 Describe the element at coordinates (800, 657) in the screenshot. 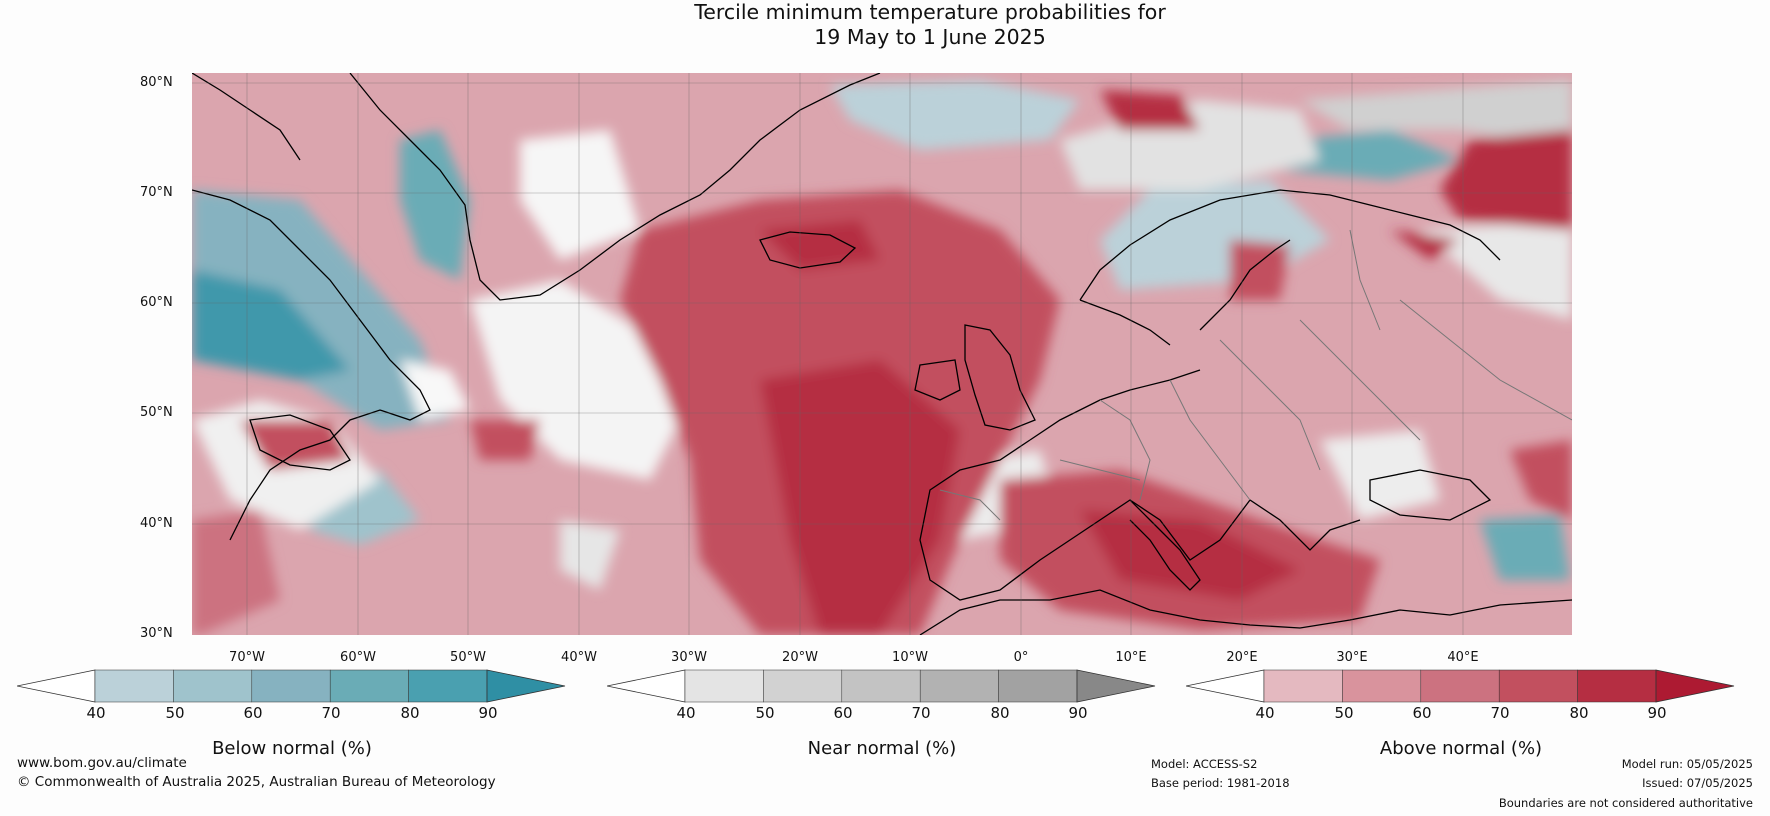

I see `lon-label-20w: 20°W` at that location.